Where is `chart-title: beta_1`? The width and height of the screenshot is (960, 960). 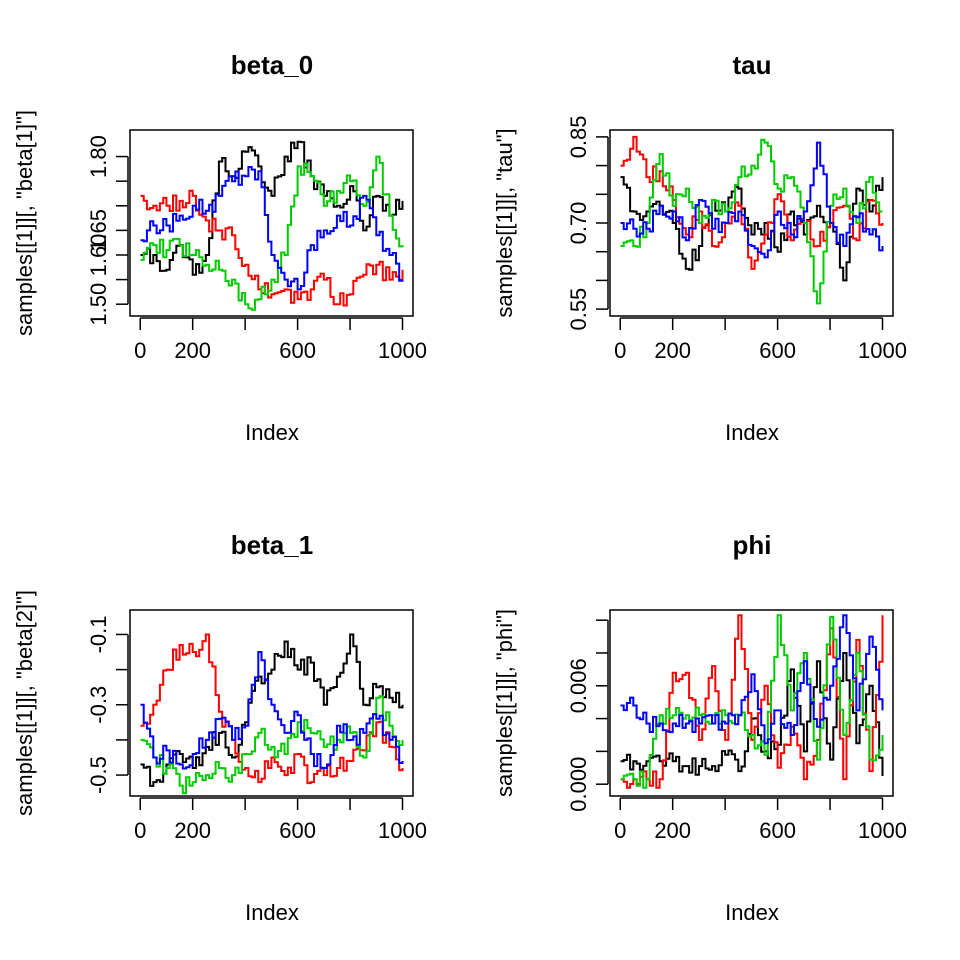
chart-title: beta_1 is located at coordinates (272, 545).